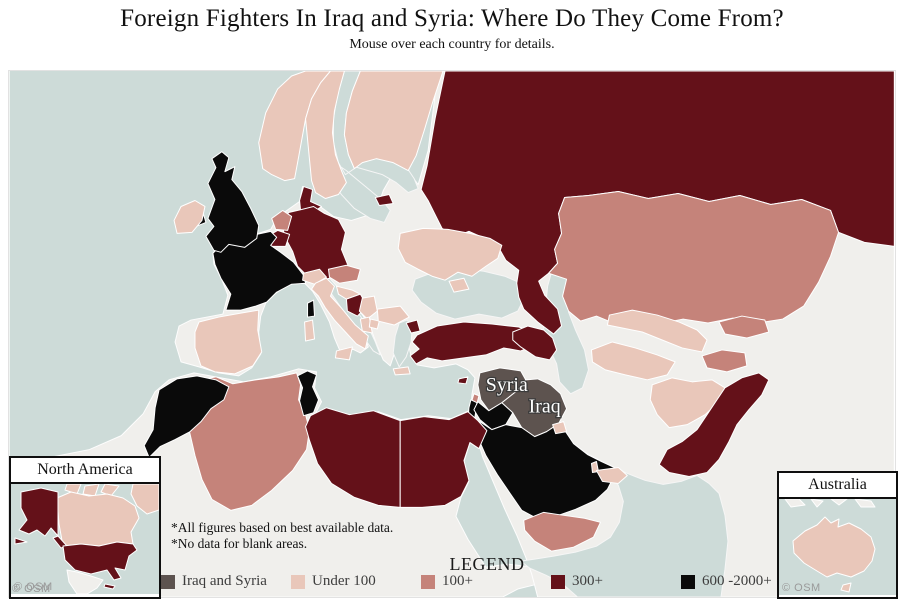 The image size is (904, 606). What do you see at coordinates (562, 531) in the screenshot?
I see `country-yemen` at bounding box center [562, 531].